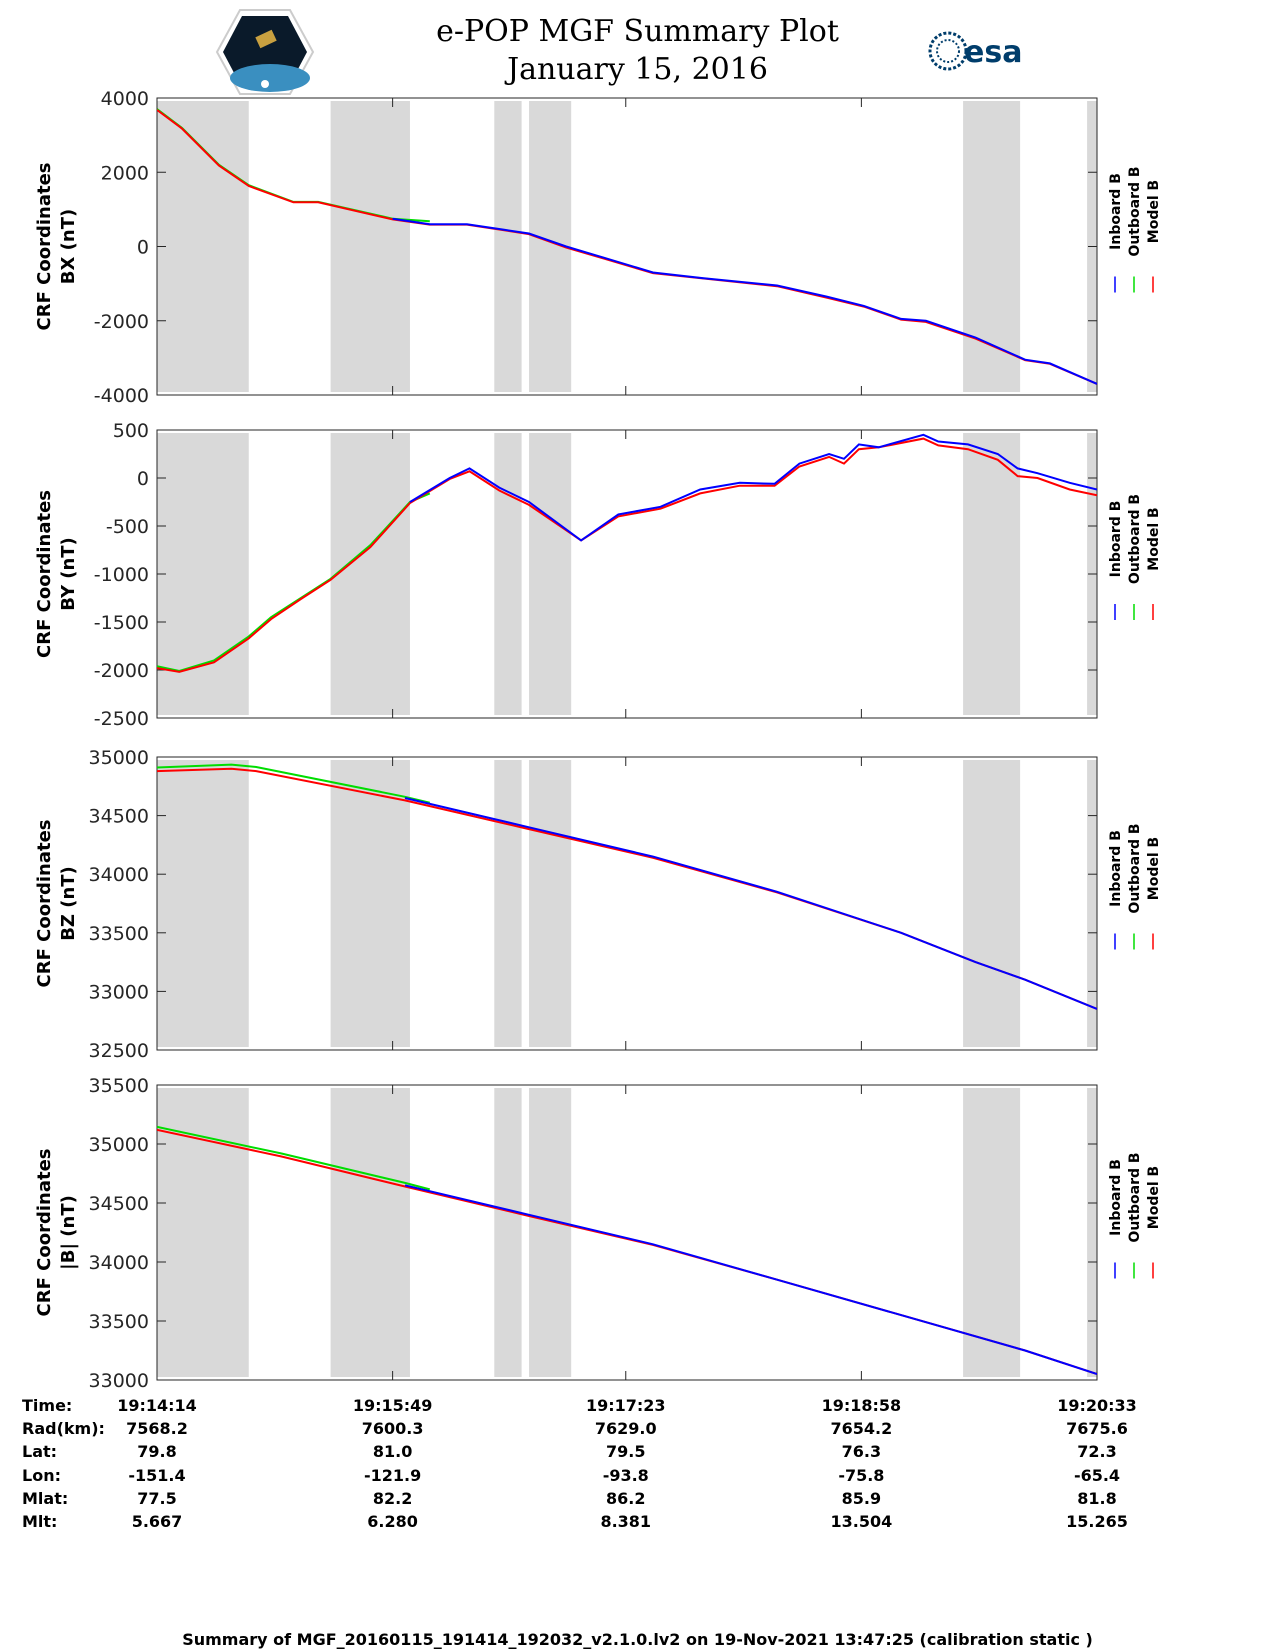  I want to click on info-cell: 19:20:33, so click(1097, 1405).